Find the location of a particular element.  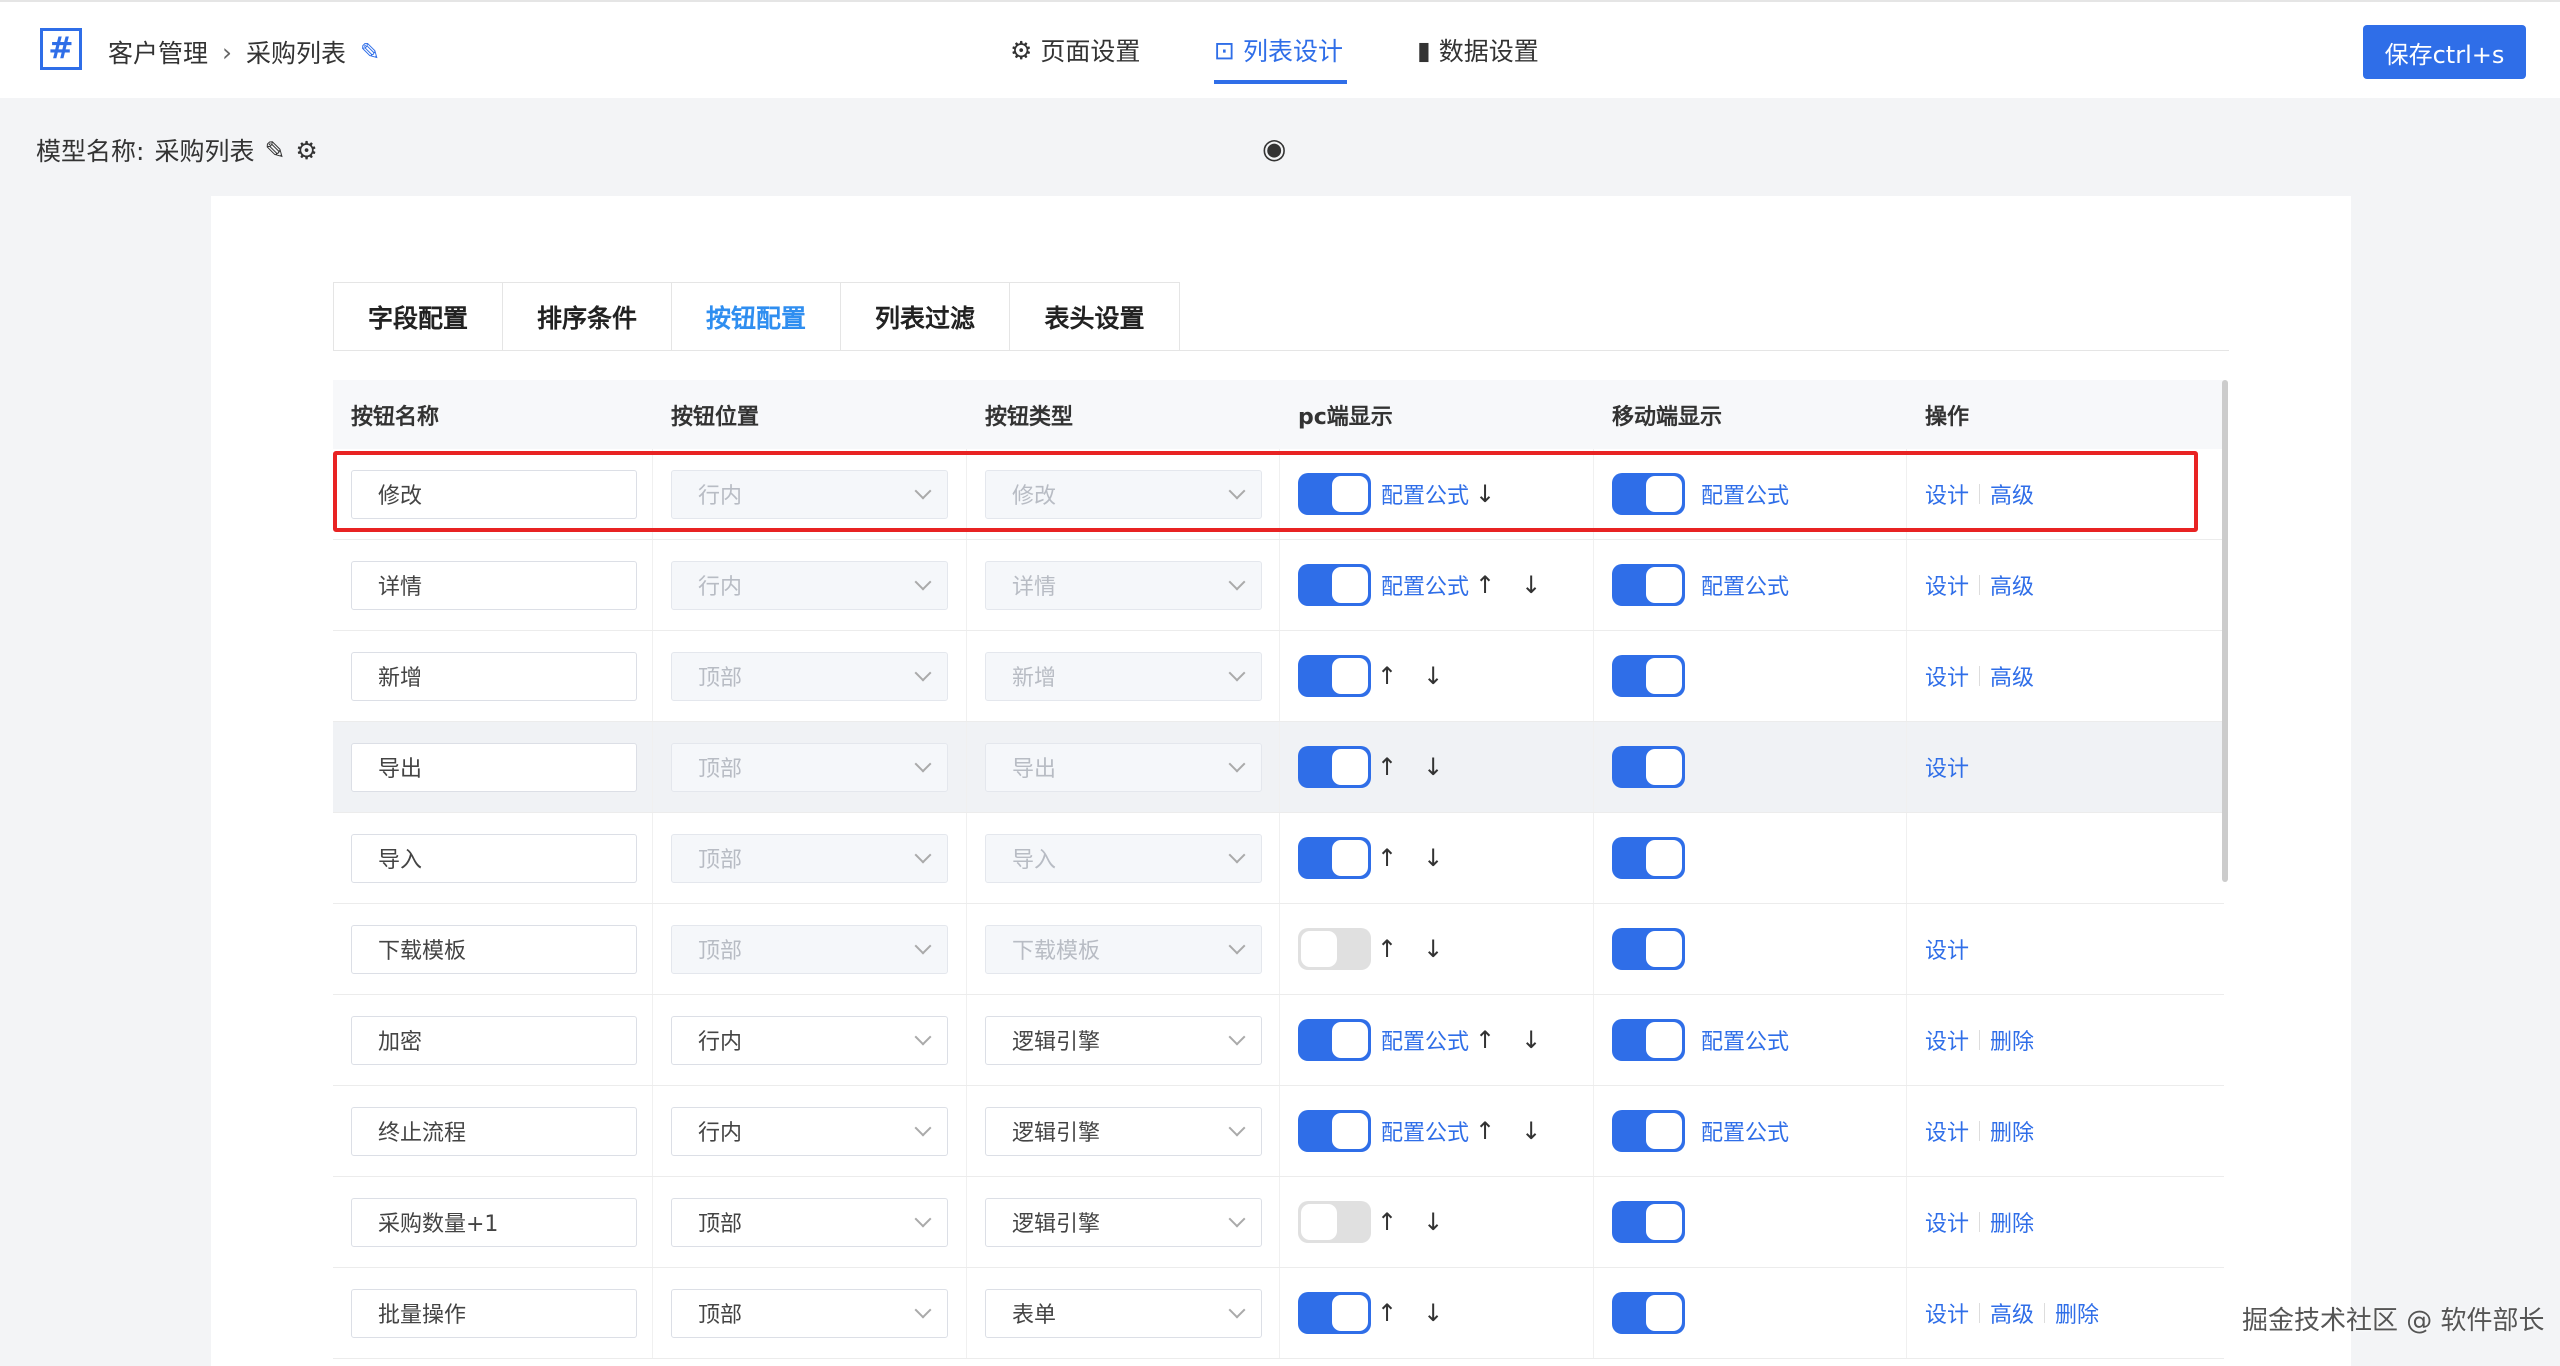

breadcrumb-item: 客户管理 is located at coordinates (158, 53).